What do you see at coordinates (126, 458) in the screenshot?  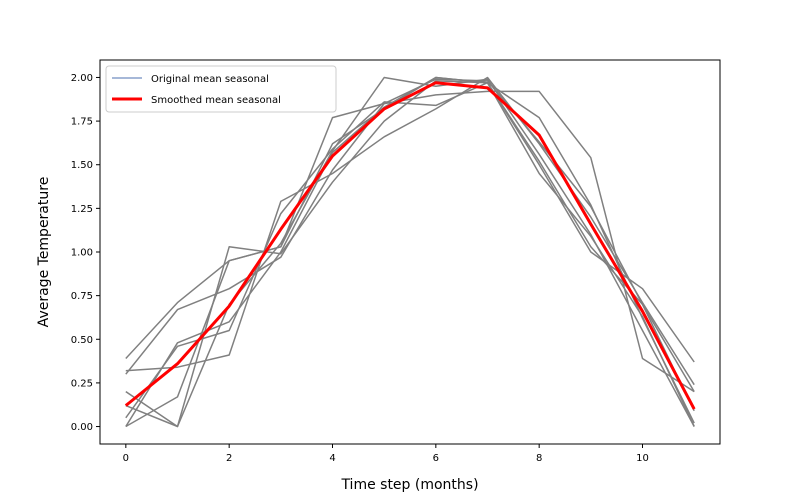 I see `x-tick-label: 0` at bounding box center [126, 458].